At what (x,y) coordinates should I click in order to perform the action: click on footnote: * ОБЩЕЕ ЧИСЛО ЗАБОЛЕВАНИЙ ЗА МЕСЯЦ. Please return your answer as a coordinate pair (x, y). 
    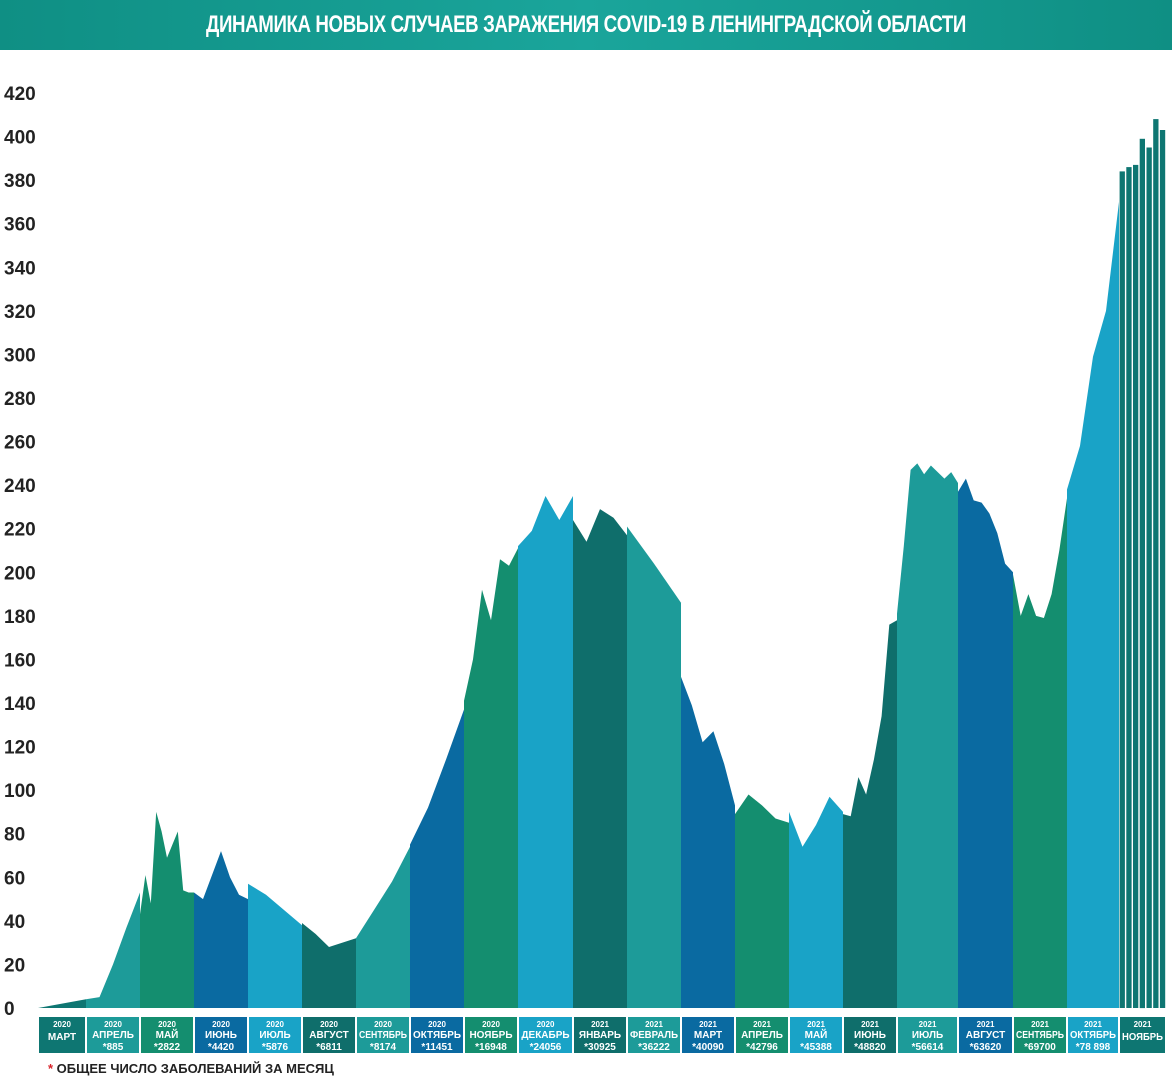
    Looking at the image, I should click on (191, 1068).